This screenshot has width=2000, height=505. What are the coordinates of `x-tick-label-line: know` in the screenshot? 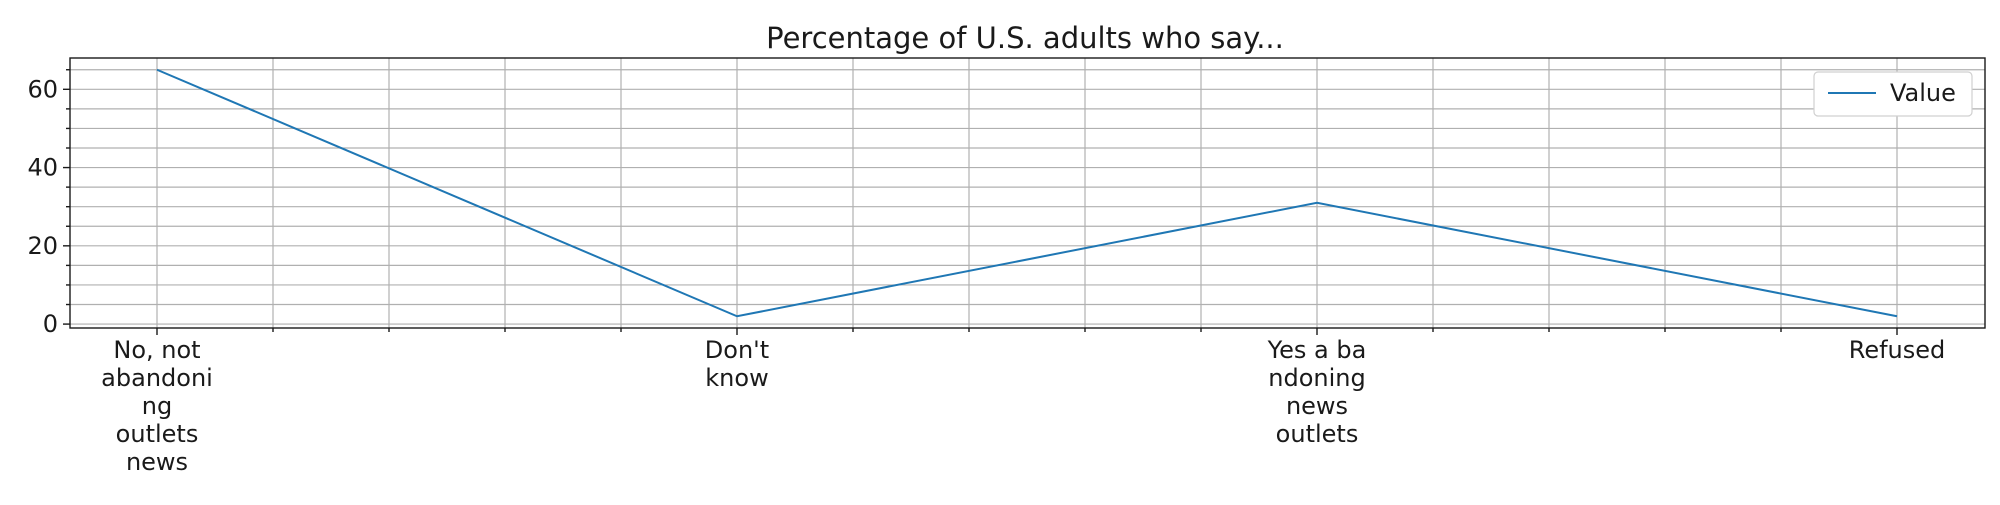 It's located at (736, 378).